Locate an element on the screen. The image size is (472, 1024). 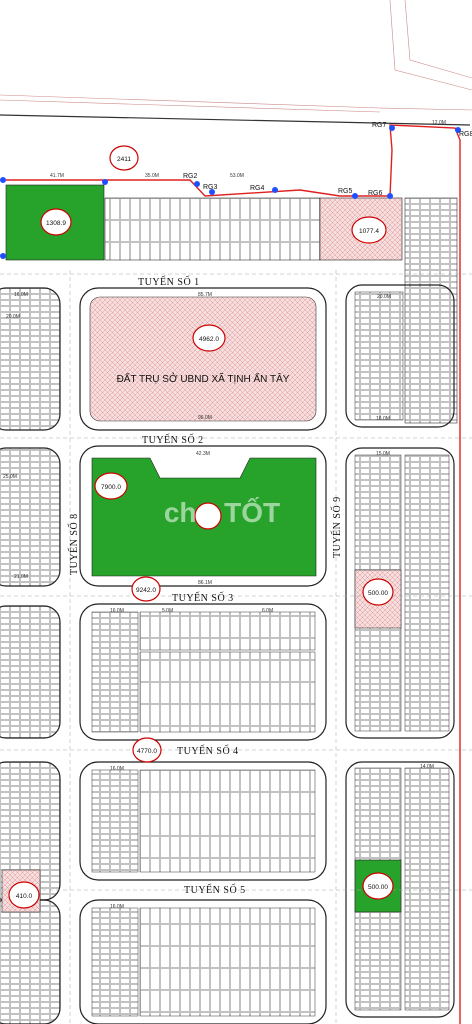
area-badge-500b: 500.00 is located at coordinates (378, 886).